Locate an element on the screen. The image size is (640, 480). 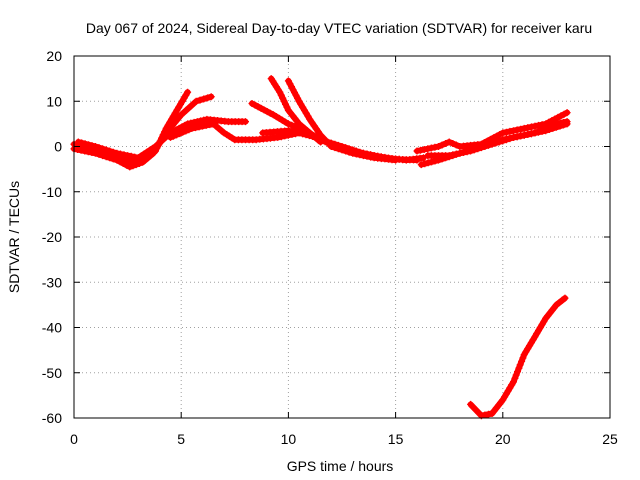
y-tick-label: 10 is located at coordinates (54, 101).